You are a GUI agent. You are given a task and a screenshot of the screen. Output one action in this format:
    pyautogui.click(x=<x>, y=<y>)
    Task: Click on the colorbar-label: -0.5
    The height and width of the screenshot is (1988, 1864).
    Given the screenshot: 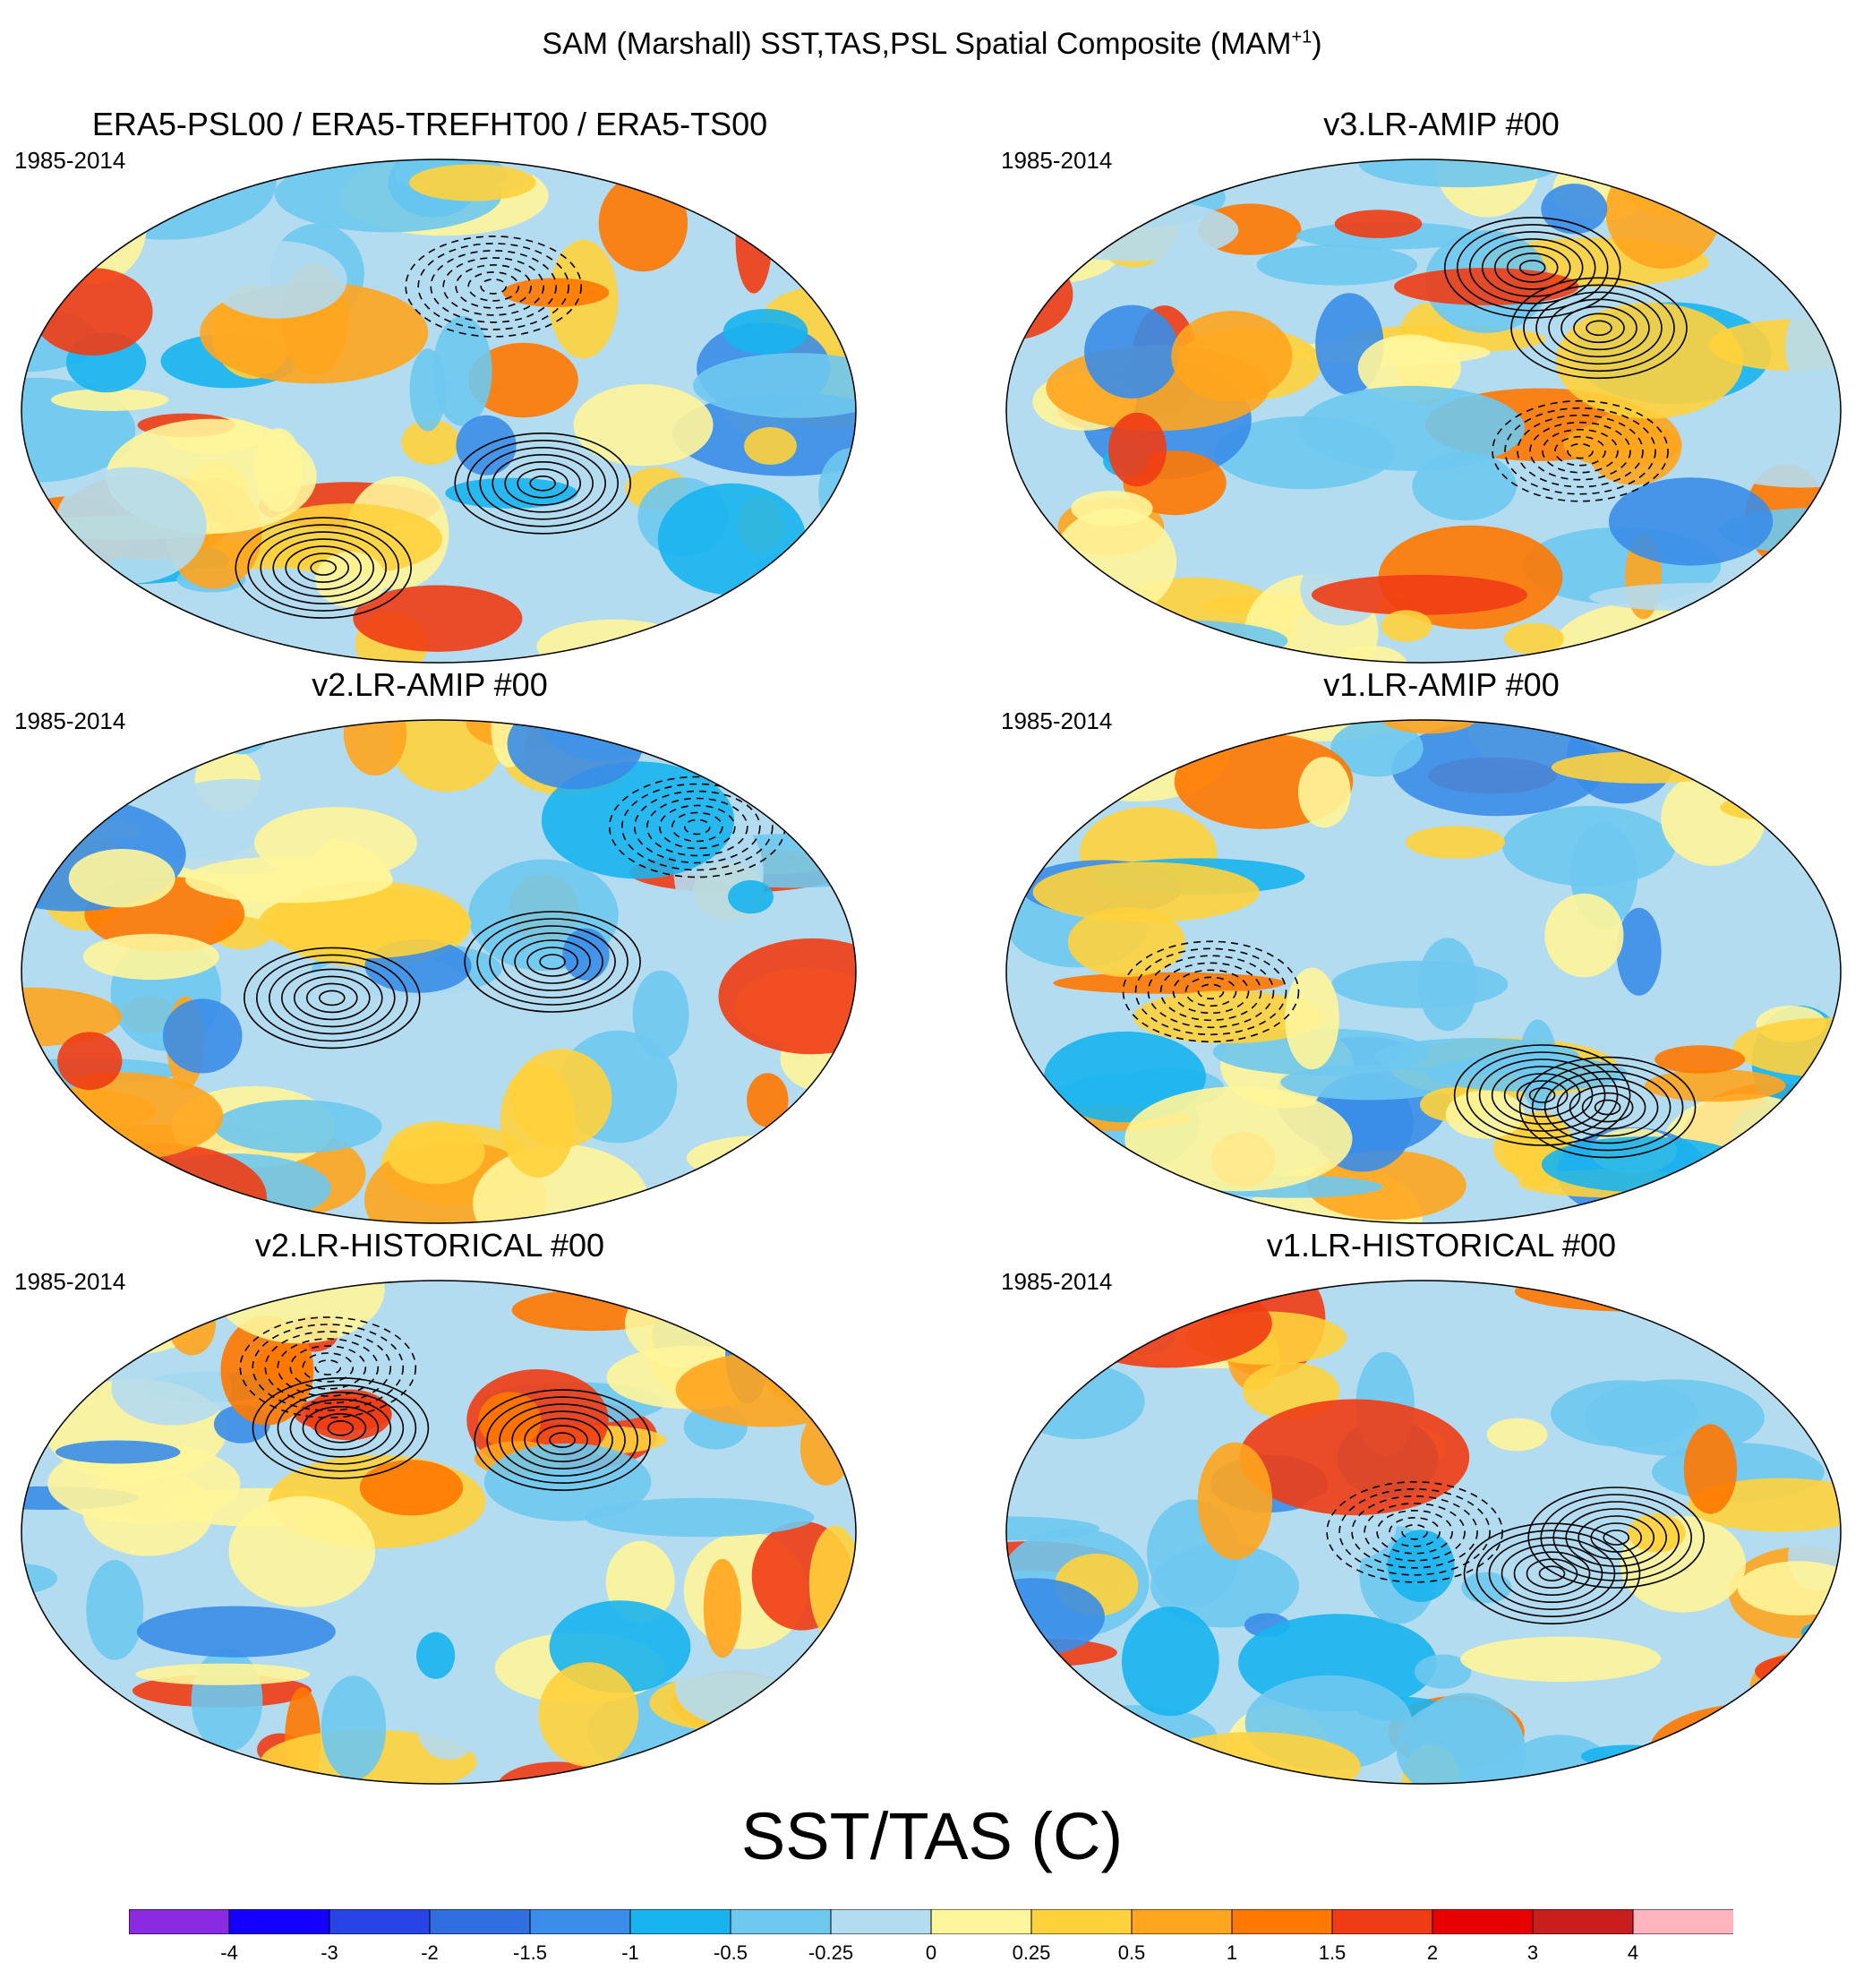 What is the action you would take?
    pyautogui.click(x=731, y=1953)
    